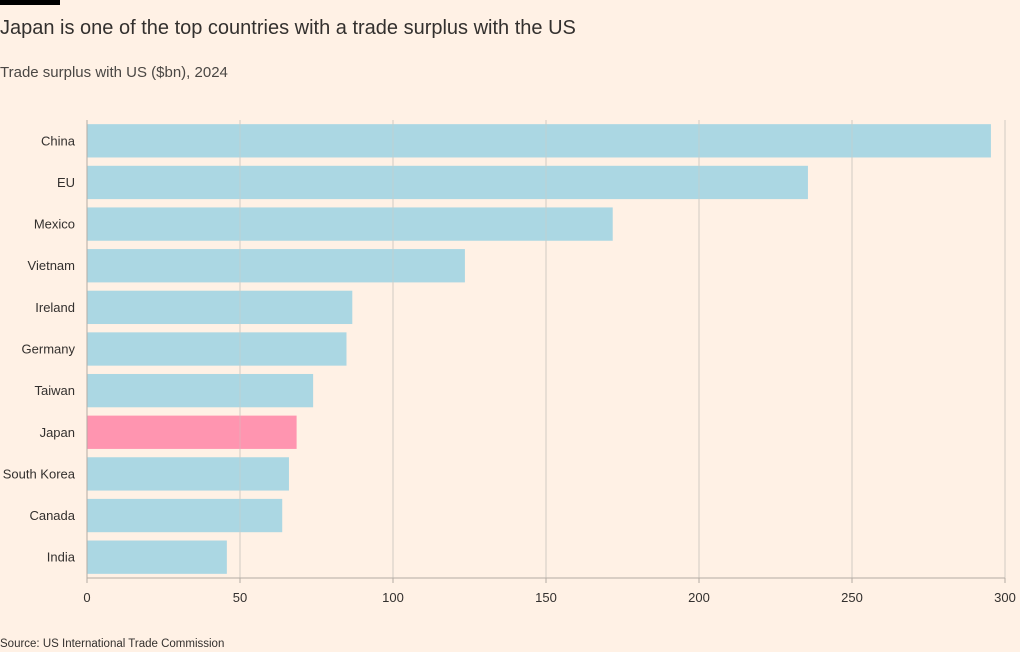  What do you see at coordinates (157, 557) in the screenshot?
I see `bar-india` at bounding box center [157, 557].